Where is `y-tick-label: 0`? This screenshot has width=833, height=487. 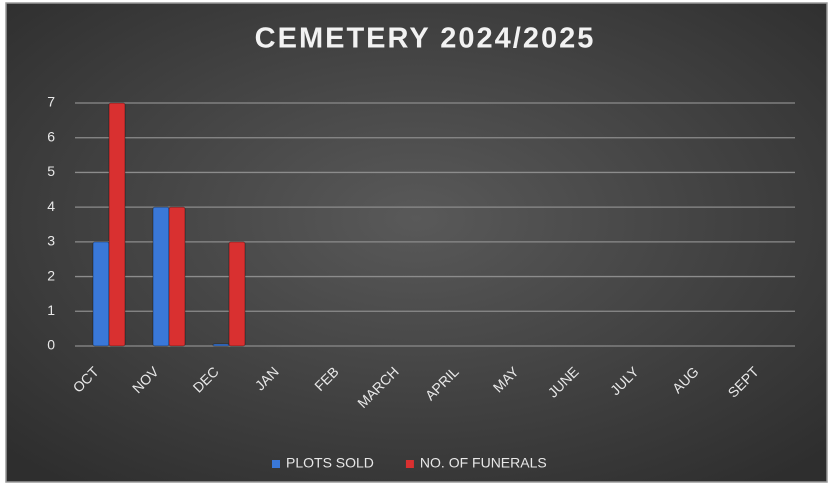 y-tick-label: 0 is located at coordinates (51, 345).